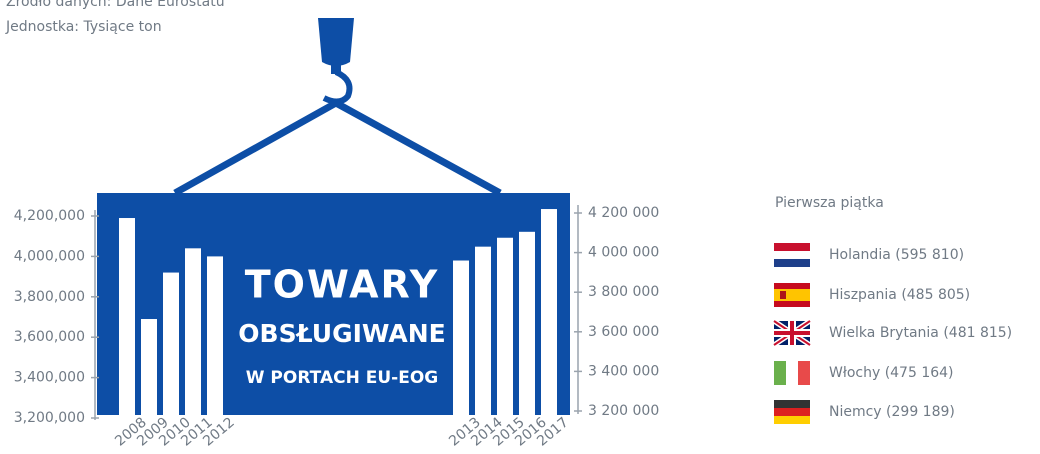 This screenshot has width=1040, height=454. Describe the element at coordinates (341, 333) in the screenshot. I see `title-line: OBSŁUGIWANE` at that location.